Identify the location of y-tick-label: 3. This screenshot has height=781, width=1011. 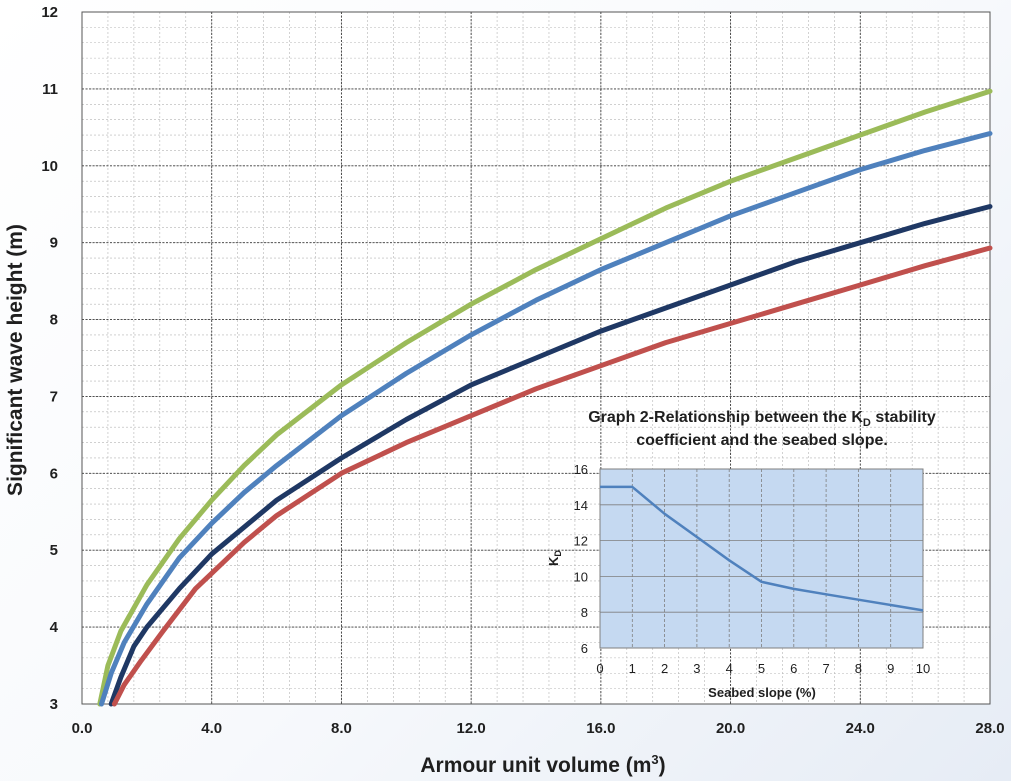
(54, 704).